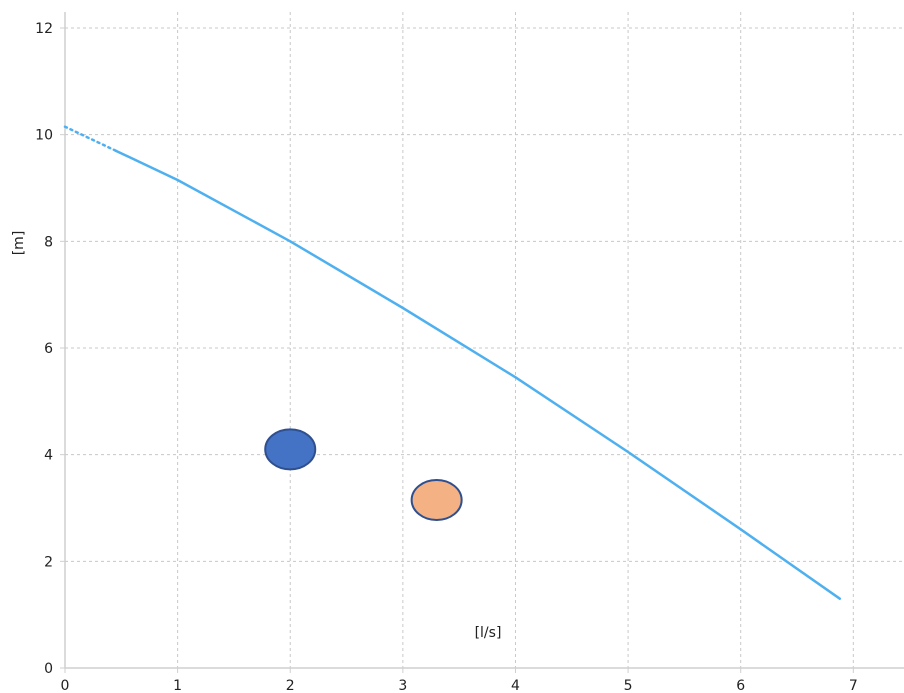  Describe the element at coordinates (48, 562) in the screenshot. I see `y-tick-label: 2` at that location.